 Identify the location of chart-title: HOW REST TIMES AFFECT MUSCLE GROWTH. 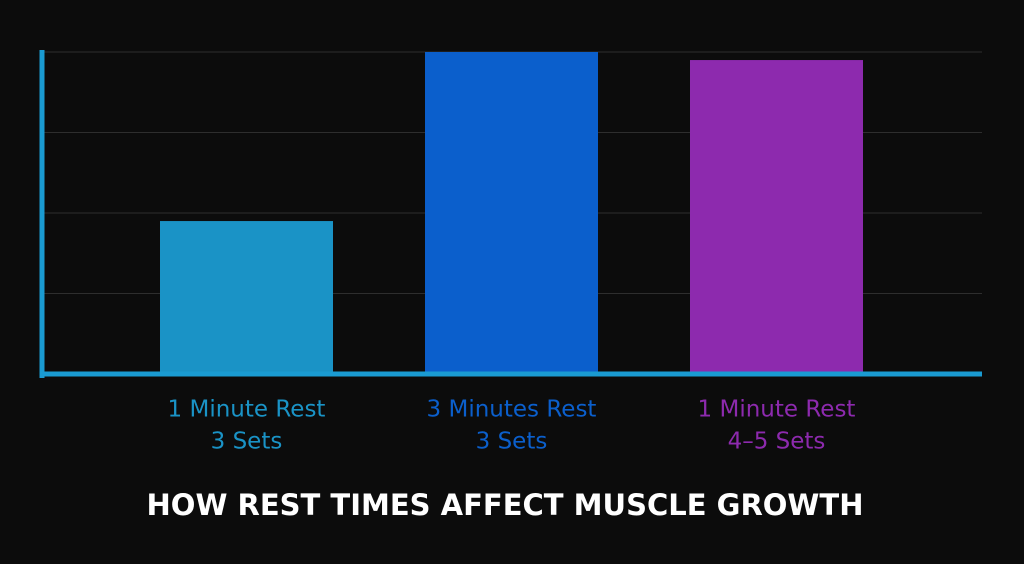
(505, 505).